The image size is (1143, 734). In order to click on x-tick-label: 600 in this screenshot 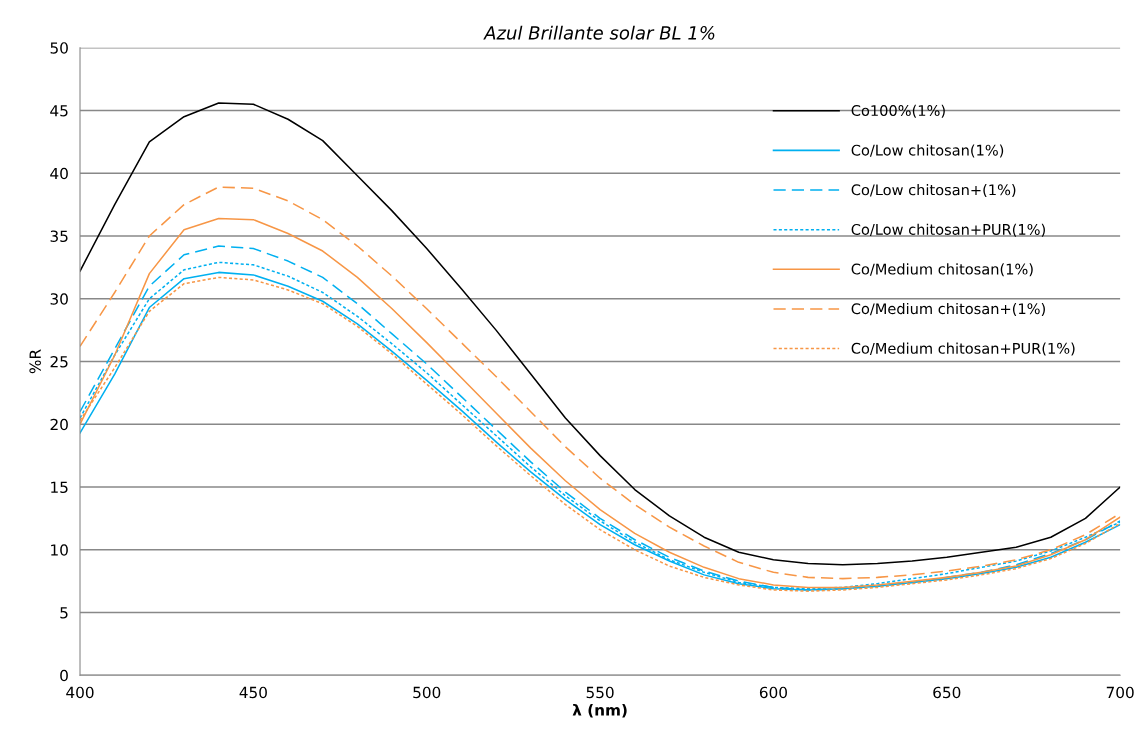, I will do `click(773, 692)`.